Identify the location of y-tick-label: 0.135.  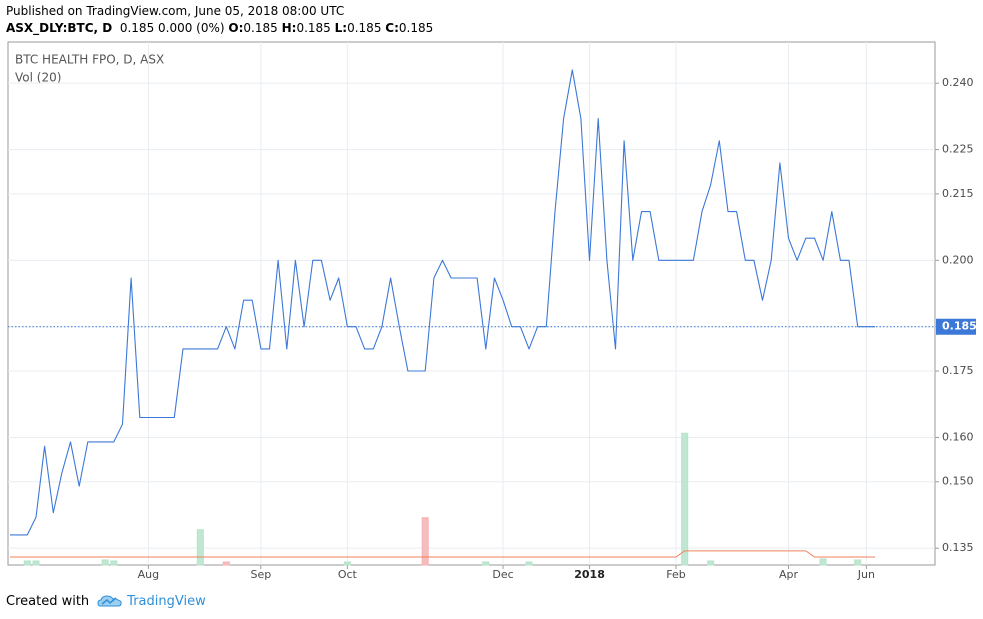
(958, 547).